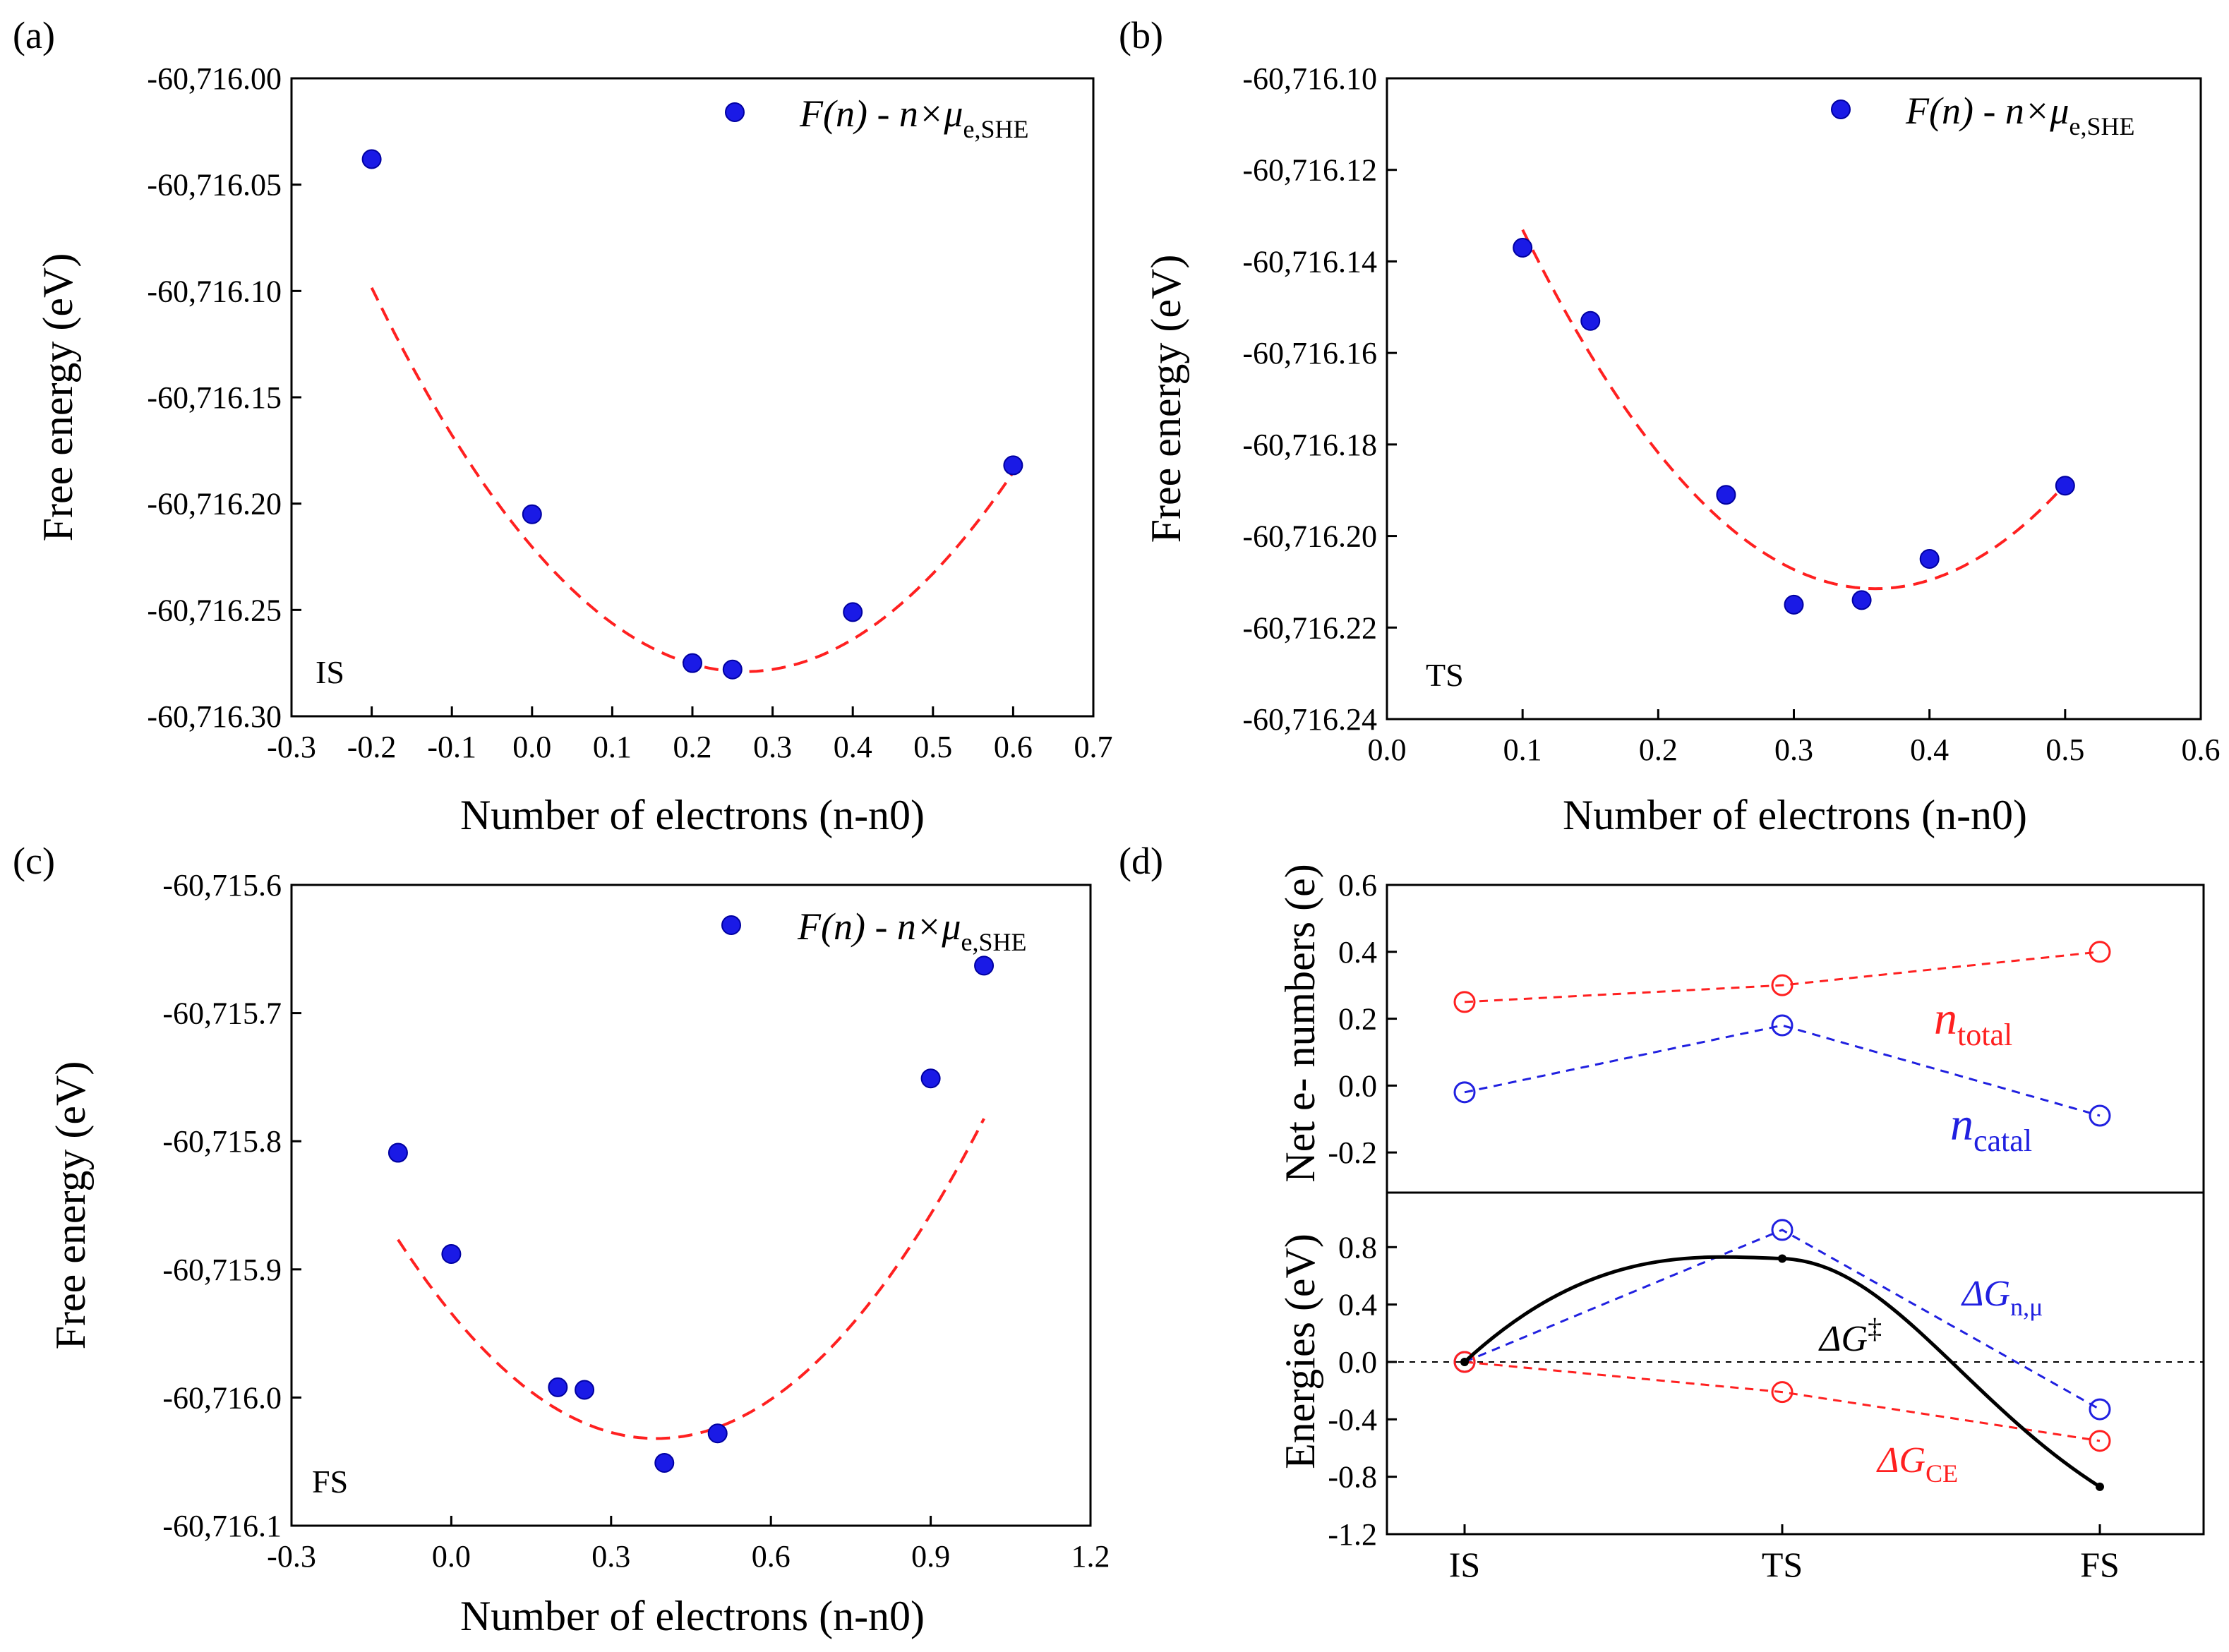  Describe the element at coordinates (1357, 1362) in the screenshot. I see `ytick-label-d-bottom: 0.0` at that location.